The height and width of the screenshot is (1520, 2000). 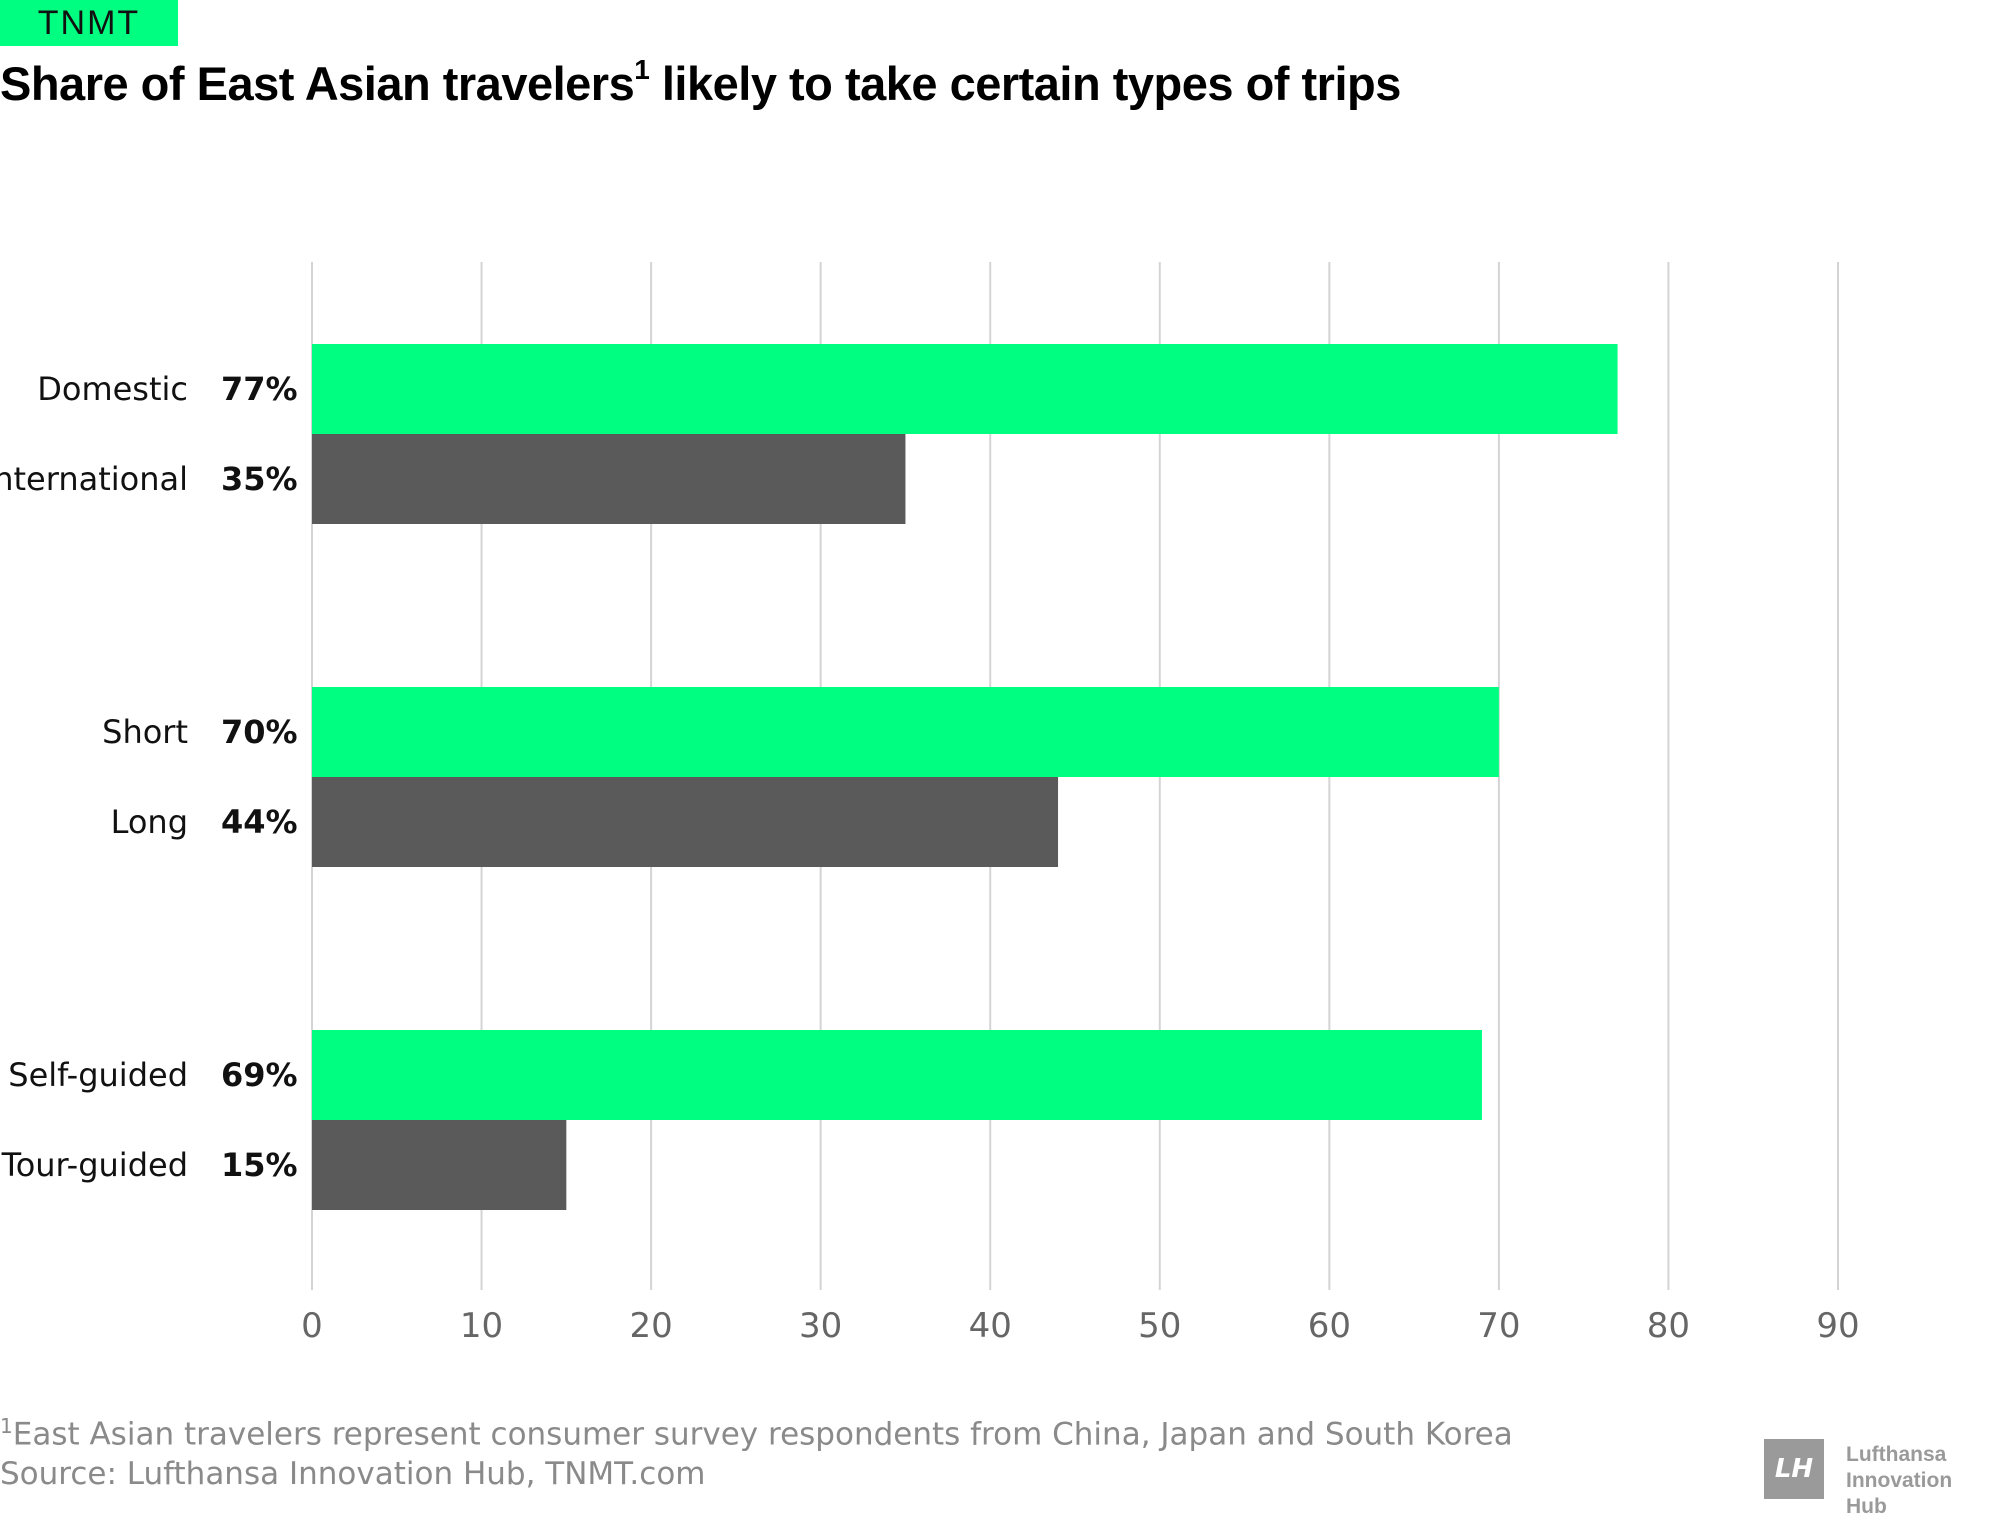 What do you see at coordinates (1159, 1326) in the screenshot?
I see `x-tick-label: 50` at bounding box center [1159, 1326].